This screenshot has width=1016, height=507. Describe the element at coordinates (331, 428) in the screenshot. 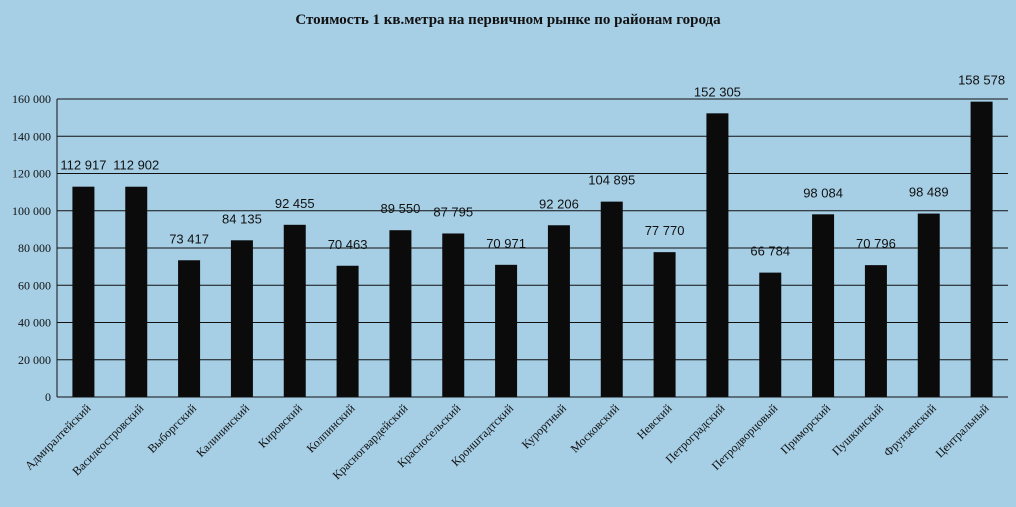

I see `x-tick-label: Колпинский` at that location.